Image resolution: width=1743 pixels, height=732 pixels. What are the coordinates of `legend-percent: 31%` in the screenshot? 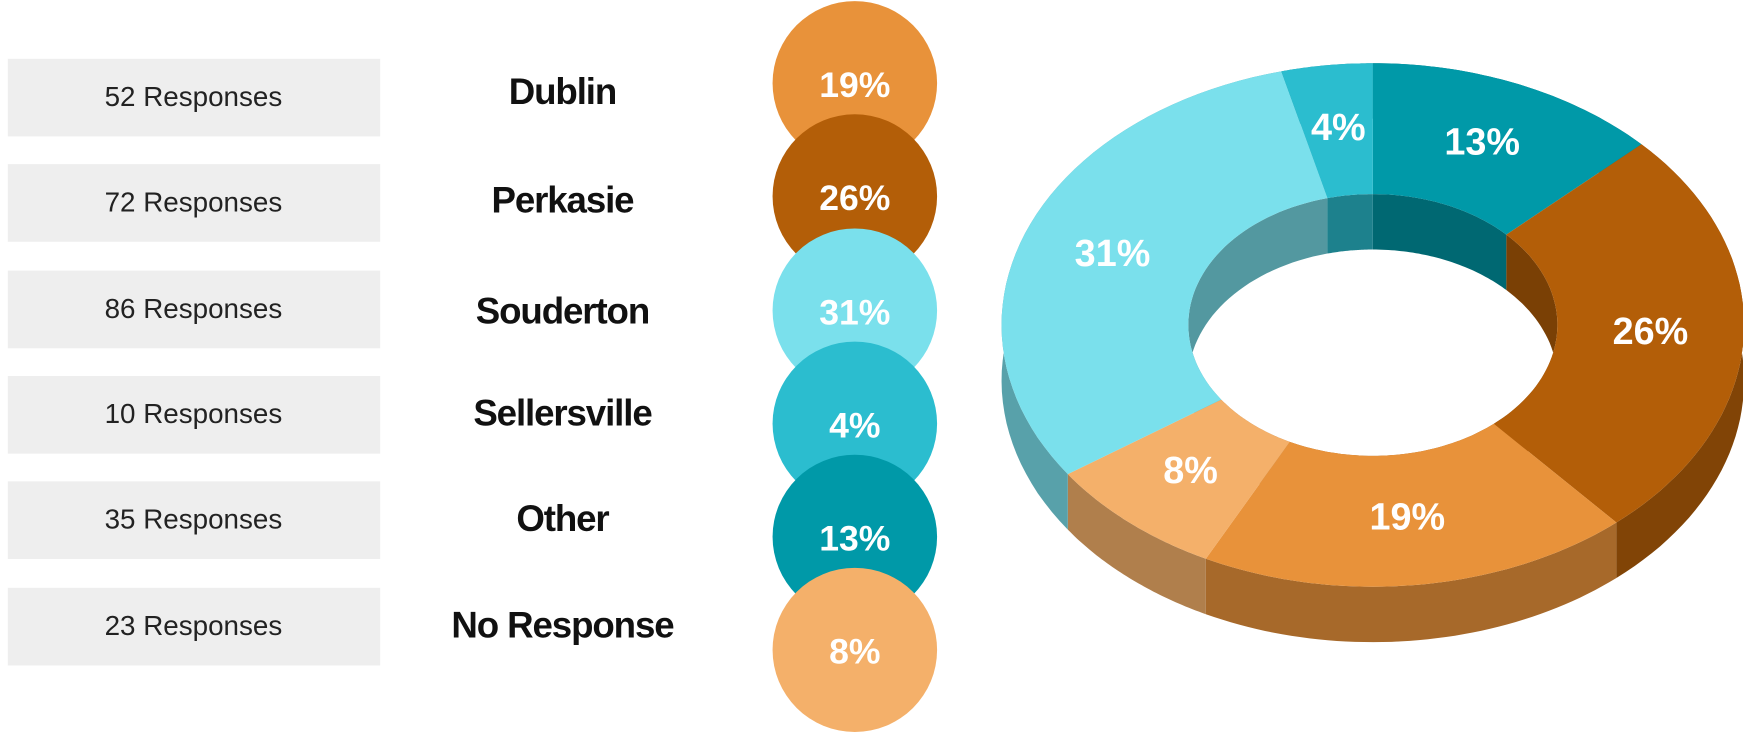 It's located at (854, 312).